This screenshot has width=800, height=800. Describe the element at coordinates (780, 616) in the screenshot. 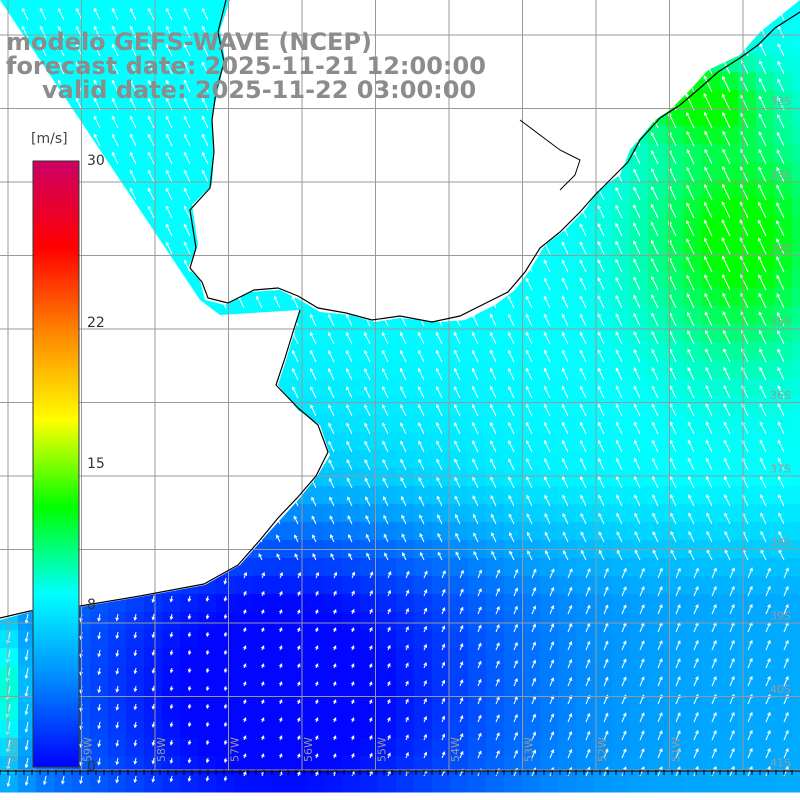

I see `latitude-label: 39S` at that location.